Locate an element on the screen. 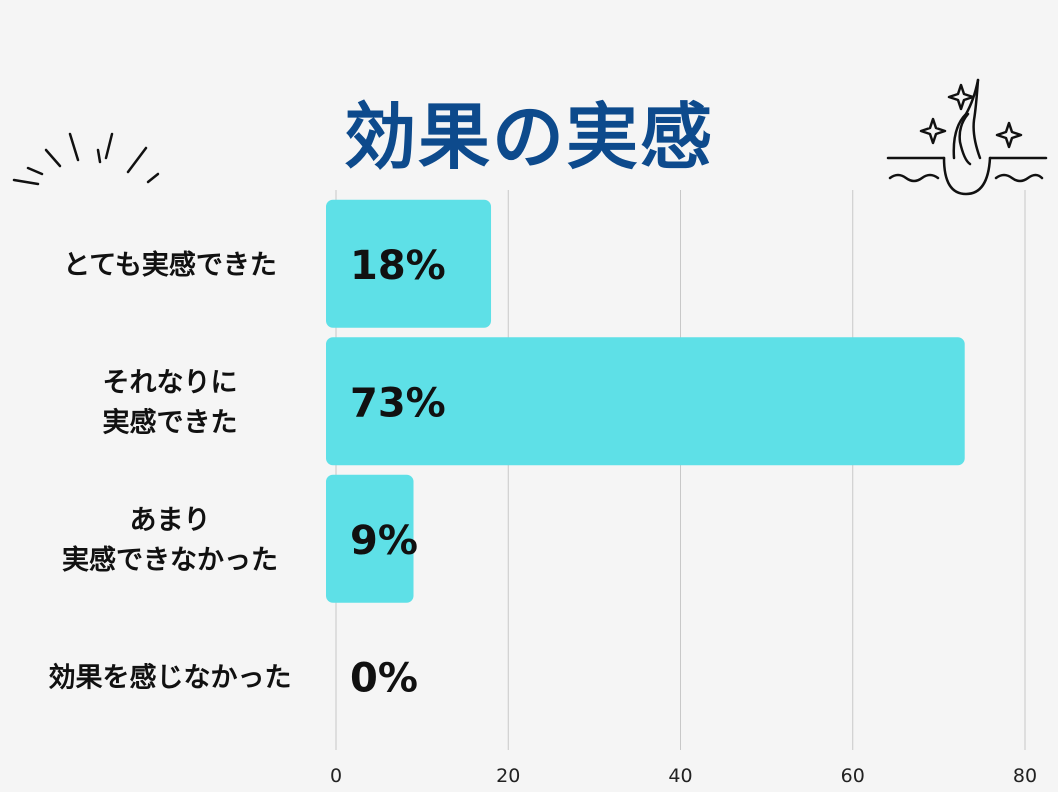 The image size is (1058, 792). category-label: 効果を感じなかった is located at coordinates (170, 677).